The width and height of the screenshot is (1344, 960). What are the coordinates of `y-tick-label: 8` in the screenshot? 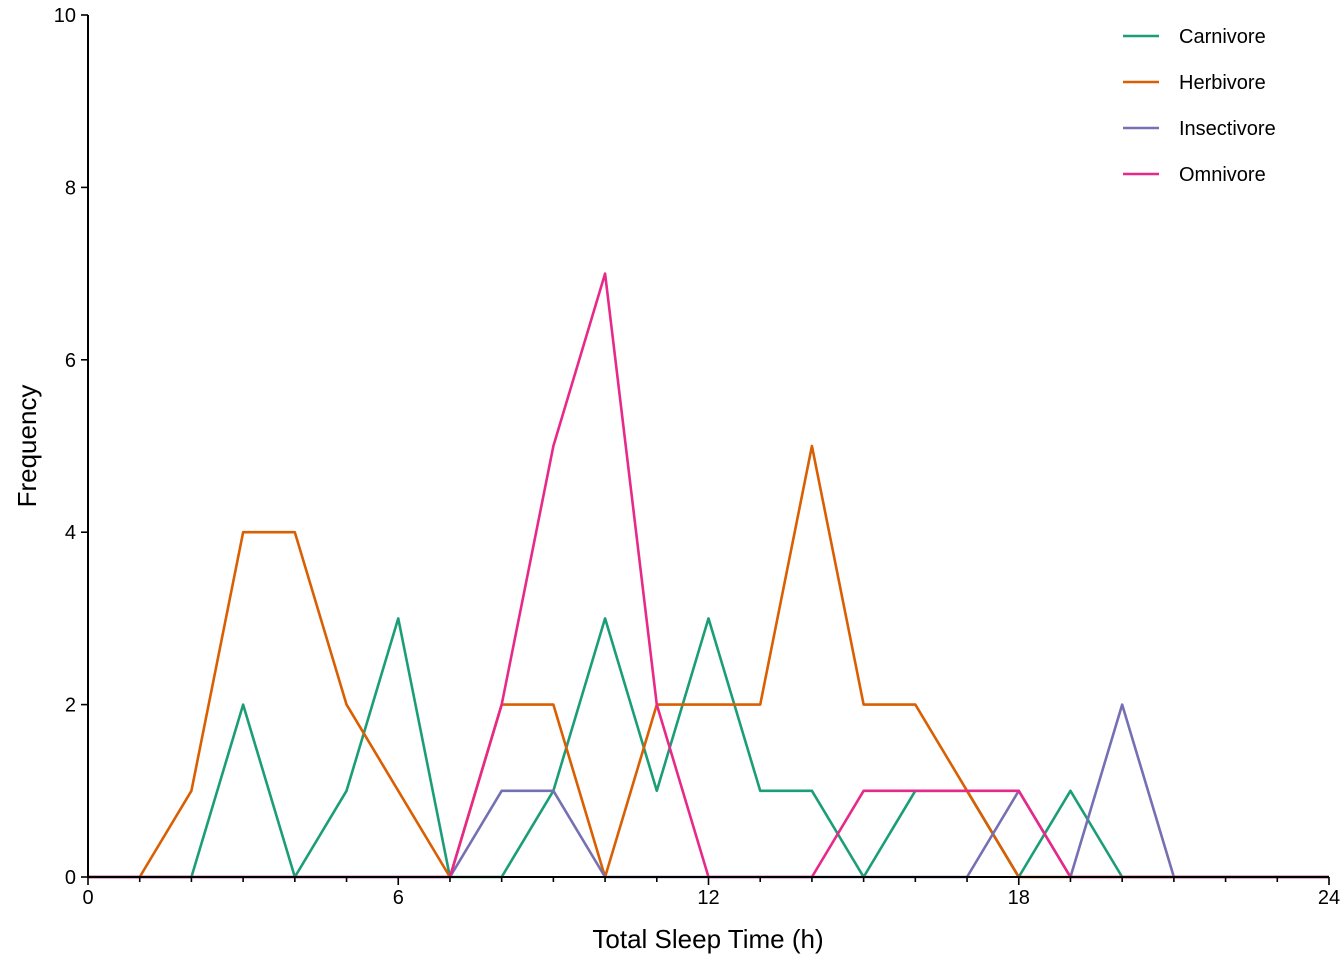 It's located at (70, 188).